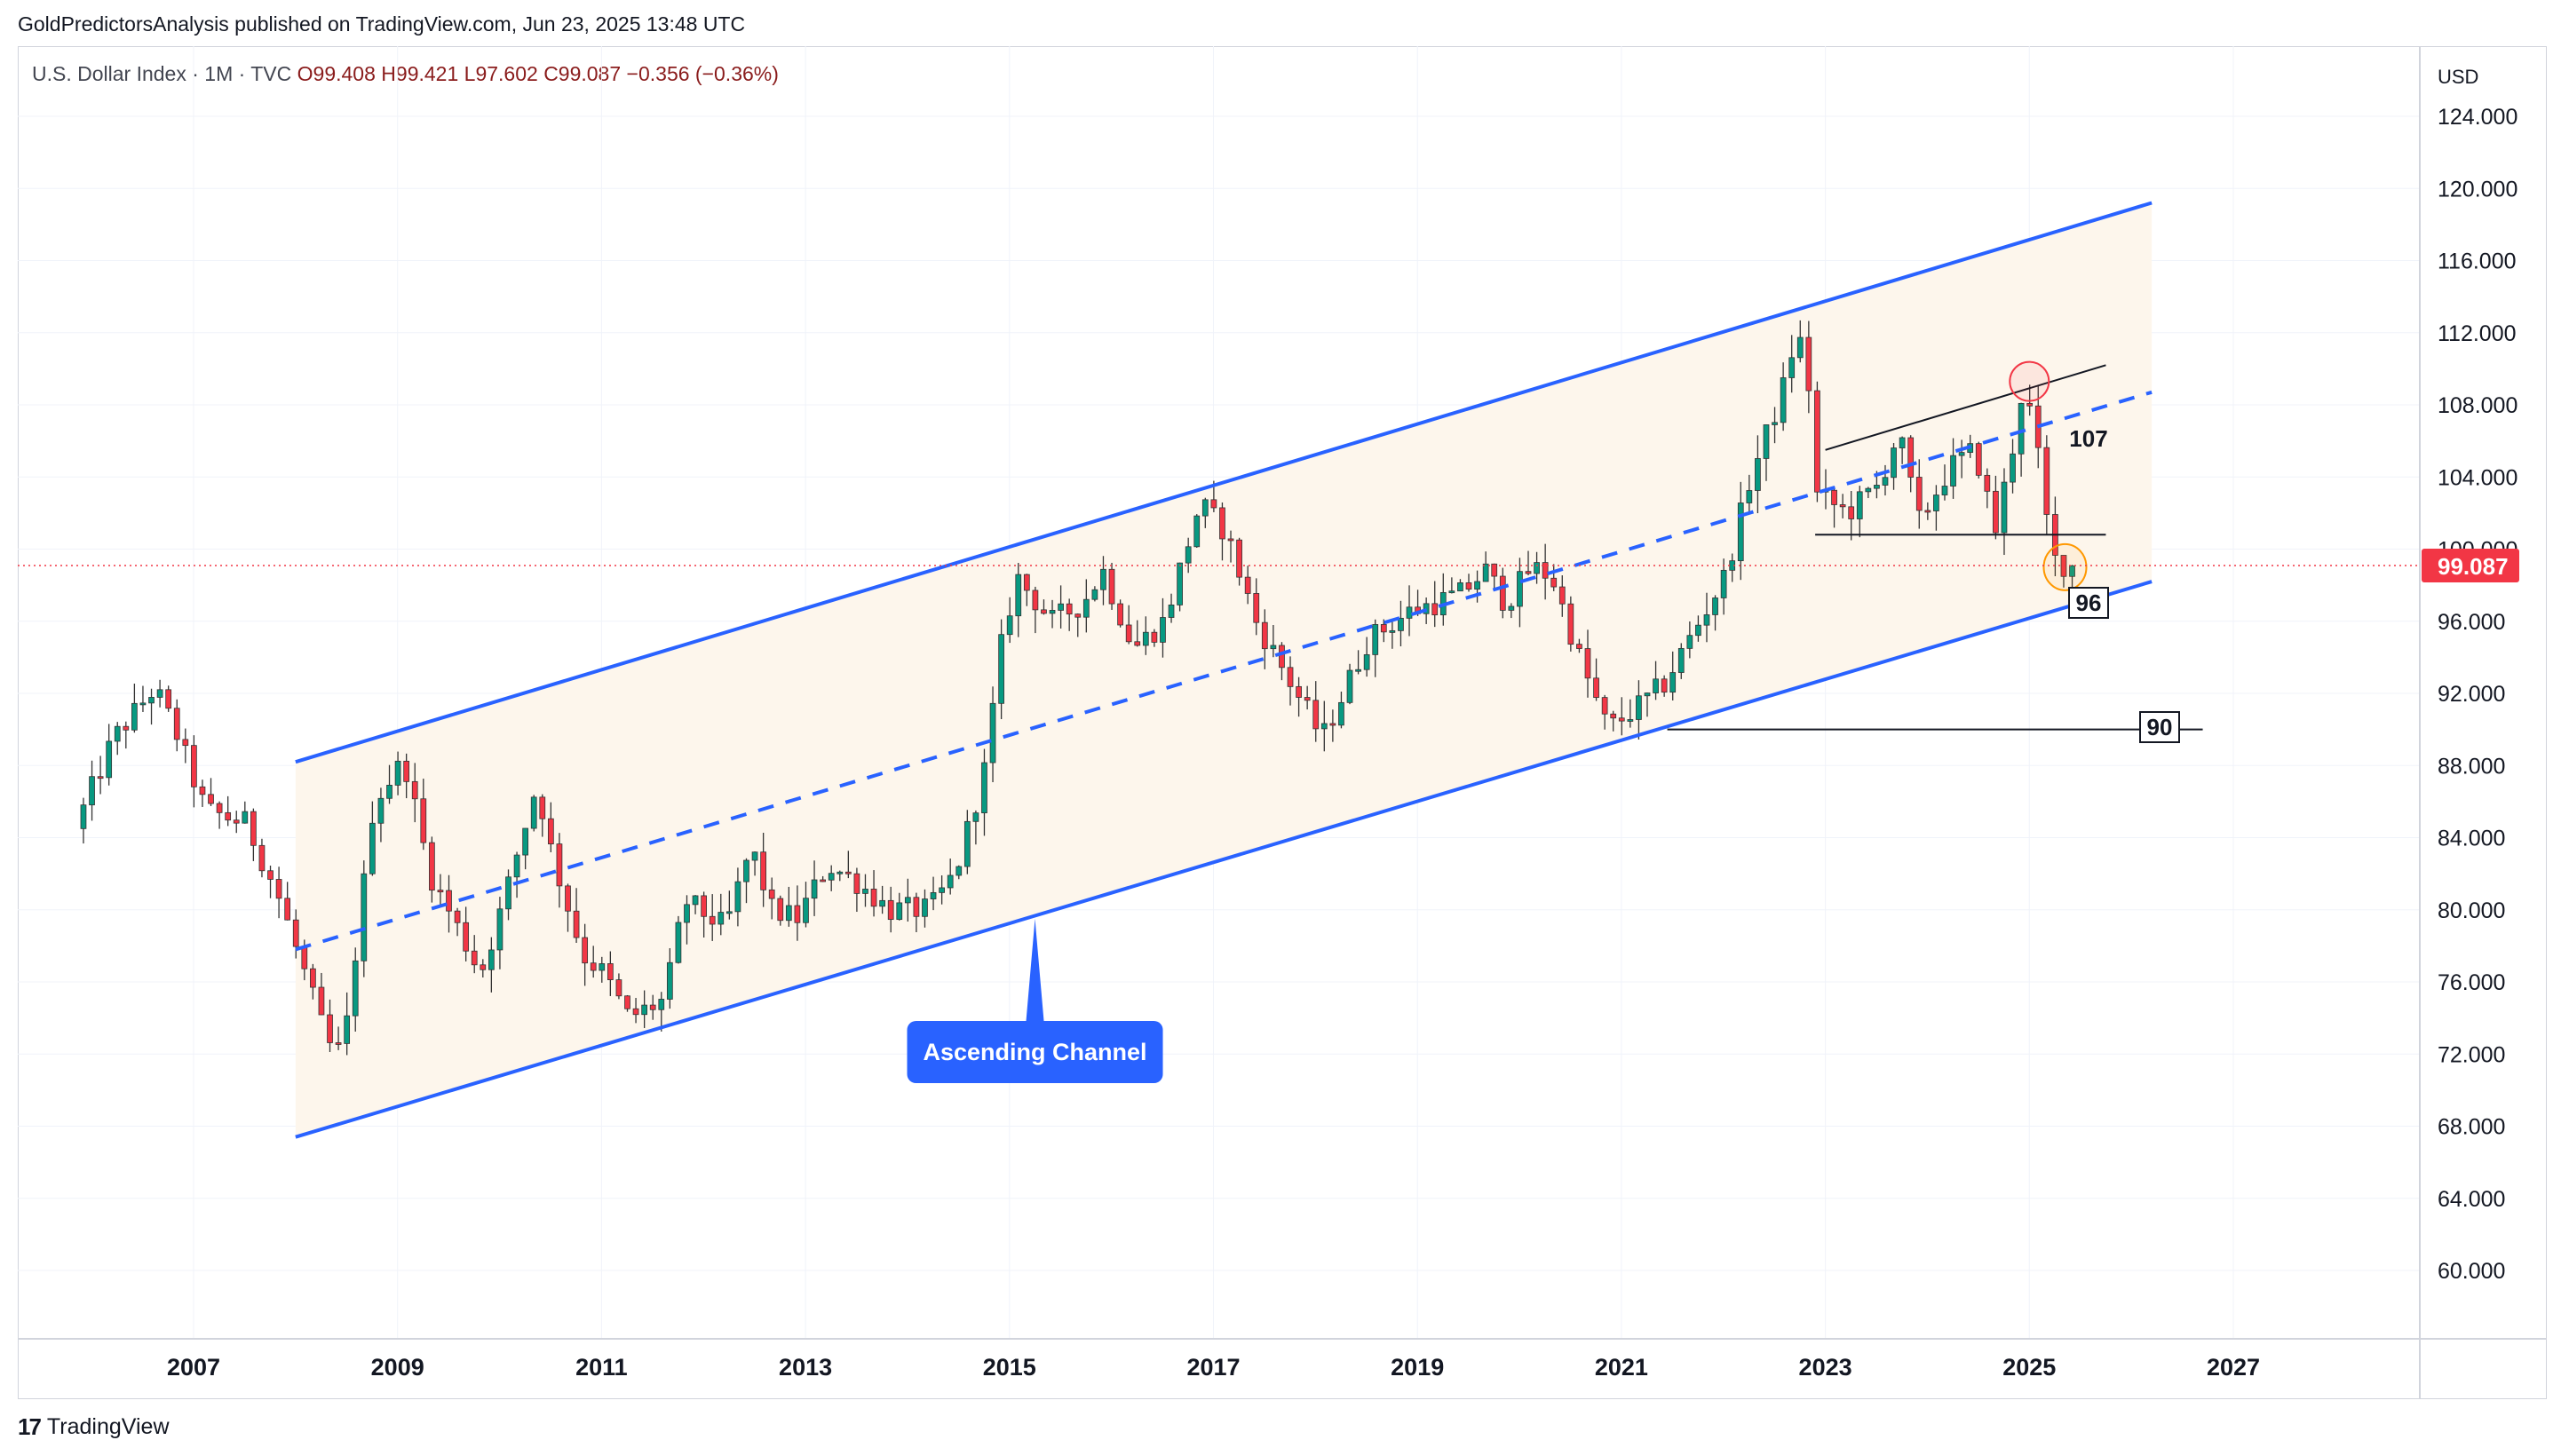 The image size is (2561, 1456). Describe the element at coordinates (2477, 333) in the screenshot. I see `y-tick-label: 112.000` at that location.